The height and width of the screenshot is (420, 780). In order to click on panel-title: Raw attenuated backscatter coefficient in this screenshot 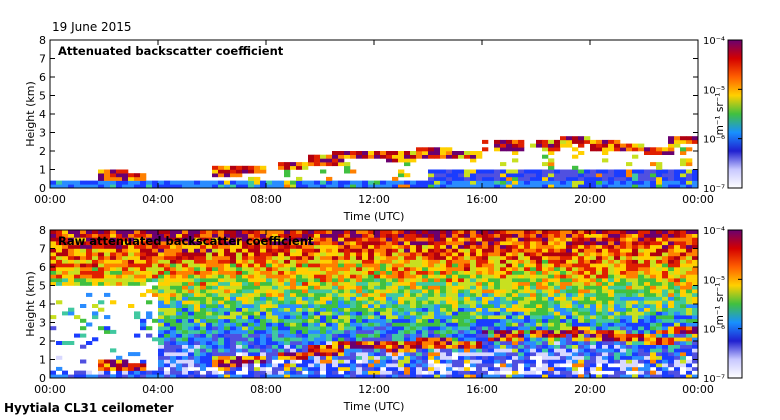, I will do `click(186, 241)`.